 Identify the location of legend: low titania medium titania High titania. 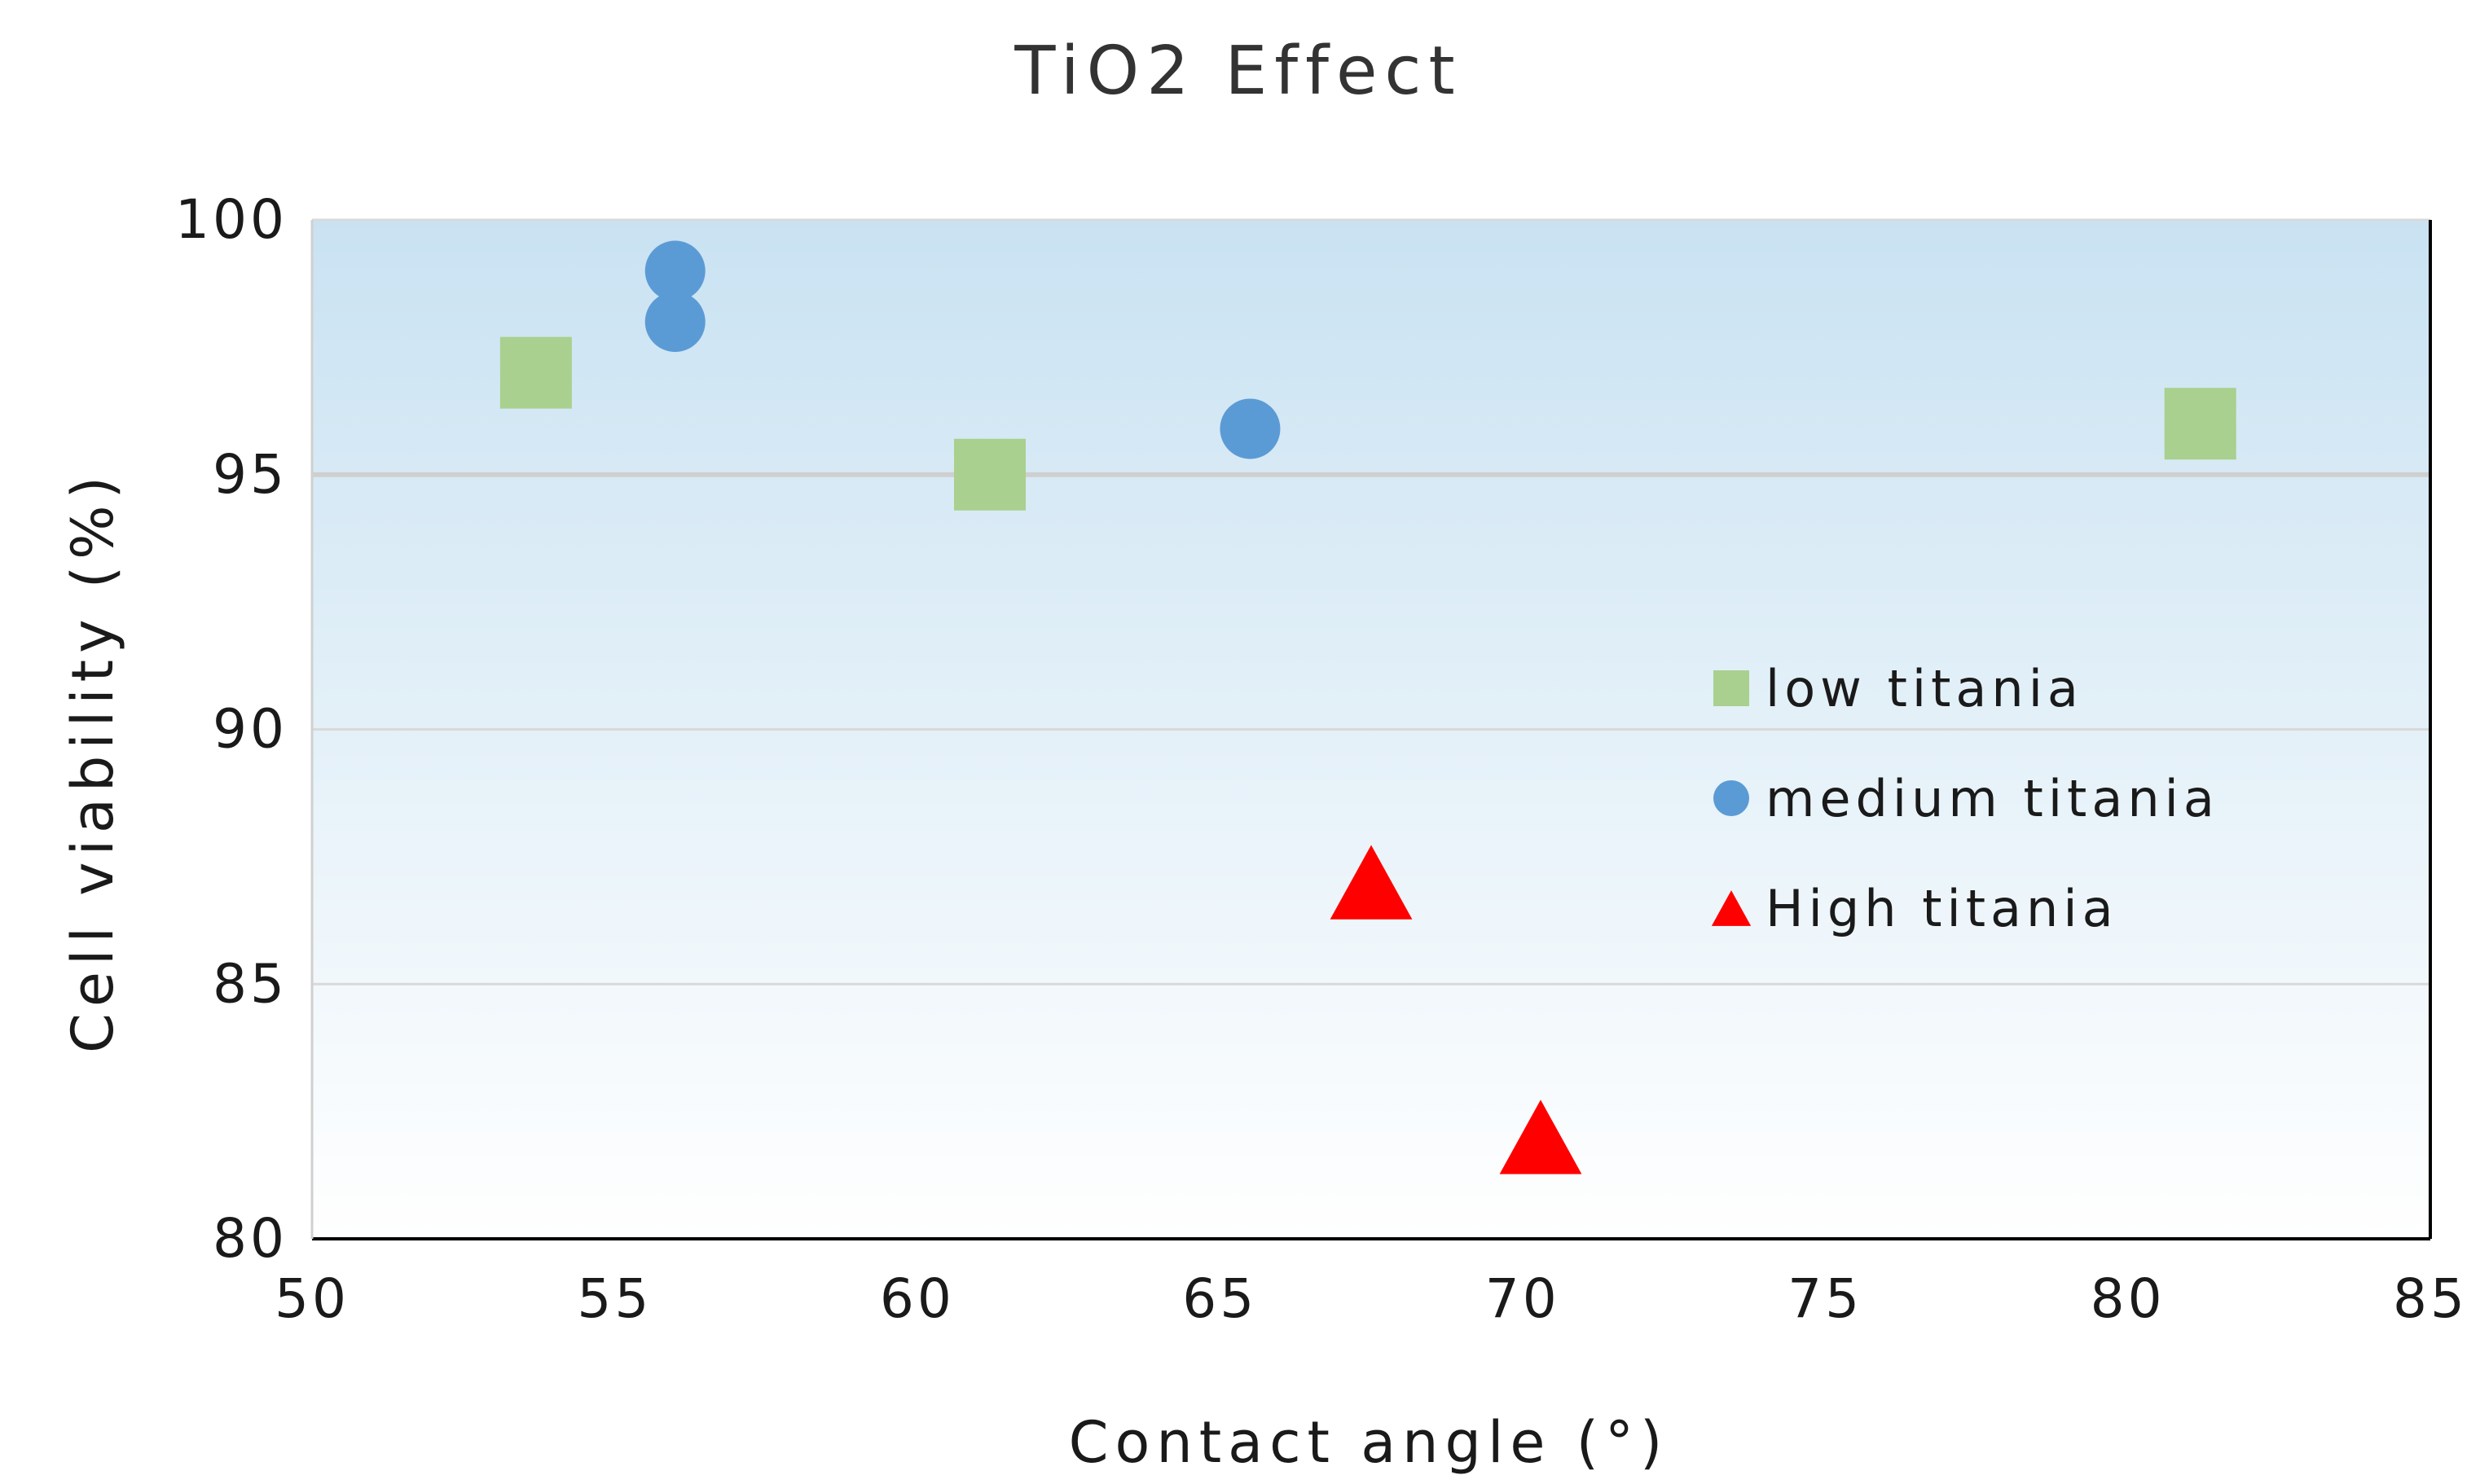
(1965, 798).